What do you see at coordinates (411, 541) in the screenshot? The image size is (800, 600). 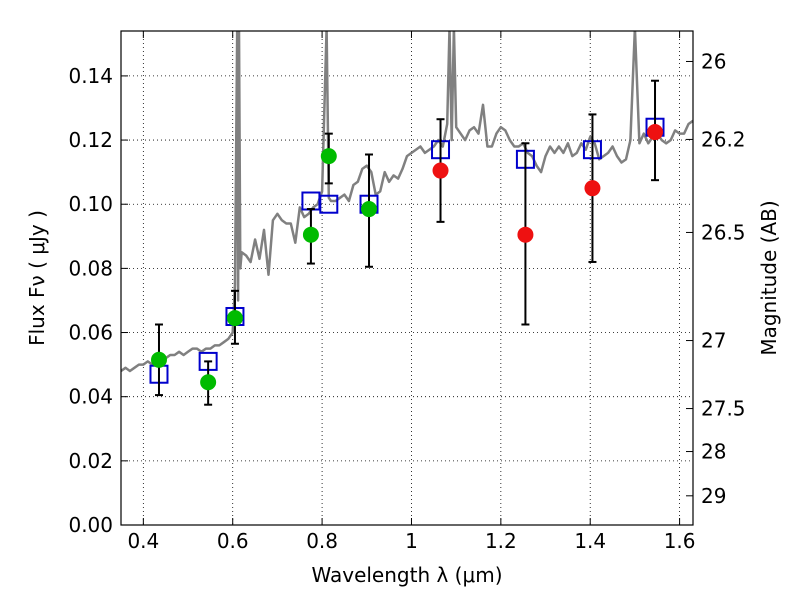 I see `x-tick-label: 1` at bounding box center [411, 541].